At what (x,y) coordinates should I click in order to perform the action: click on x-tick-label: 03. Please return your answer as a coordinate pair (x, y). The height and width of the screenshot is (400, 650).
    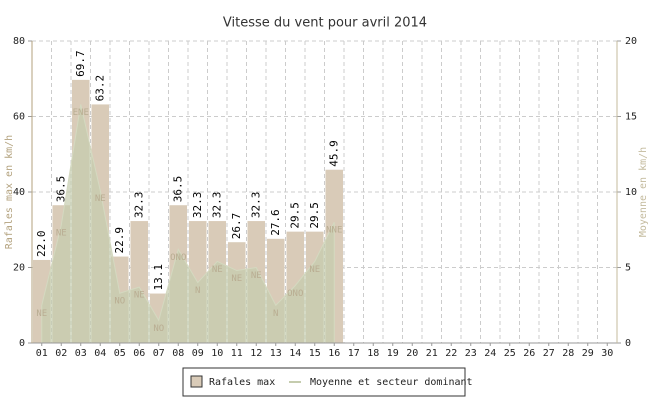
    Looking at the image, I should click on (81, 353).